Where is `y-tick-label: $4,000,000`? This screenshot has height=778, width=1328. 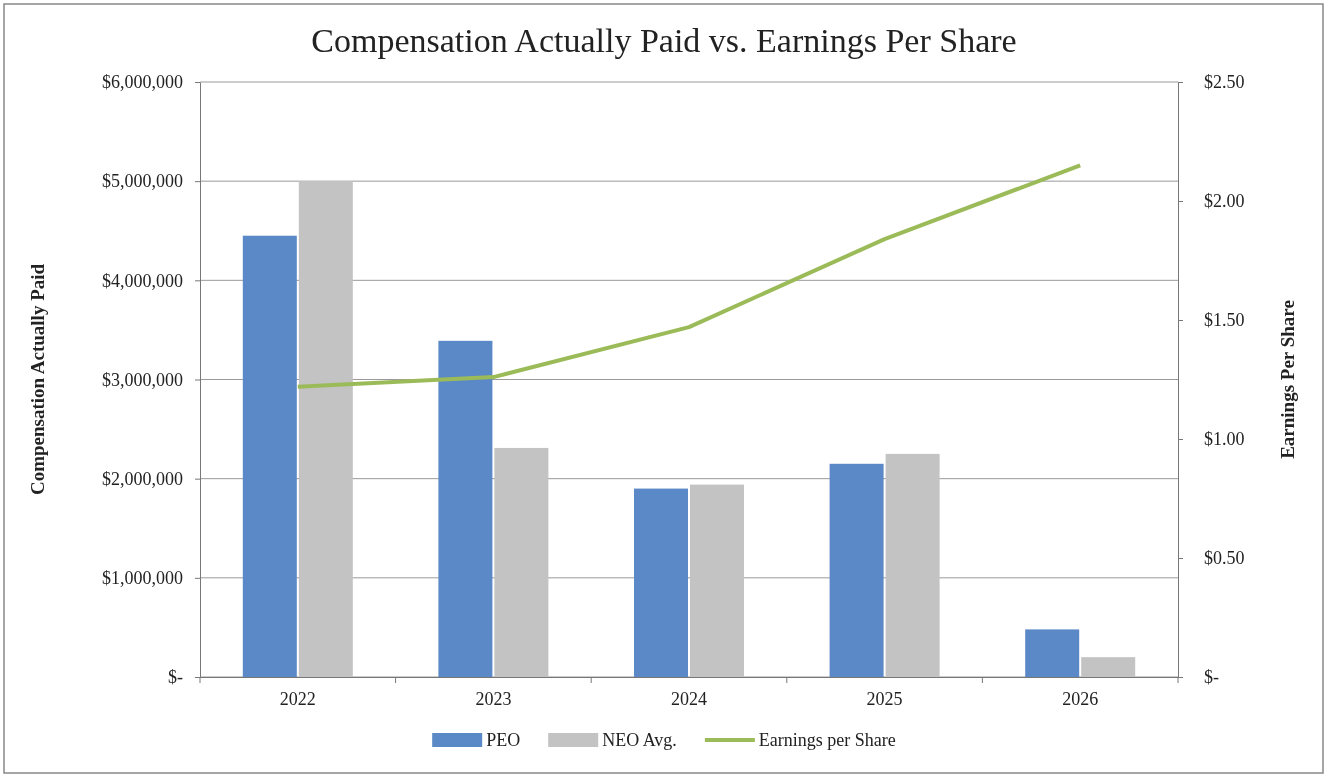
y-tick-label: $4,000,000 is located at coordinates (142, 280).